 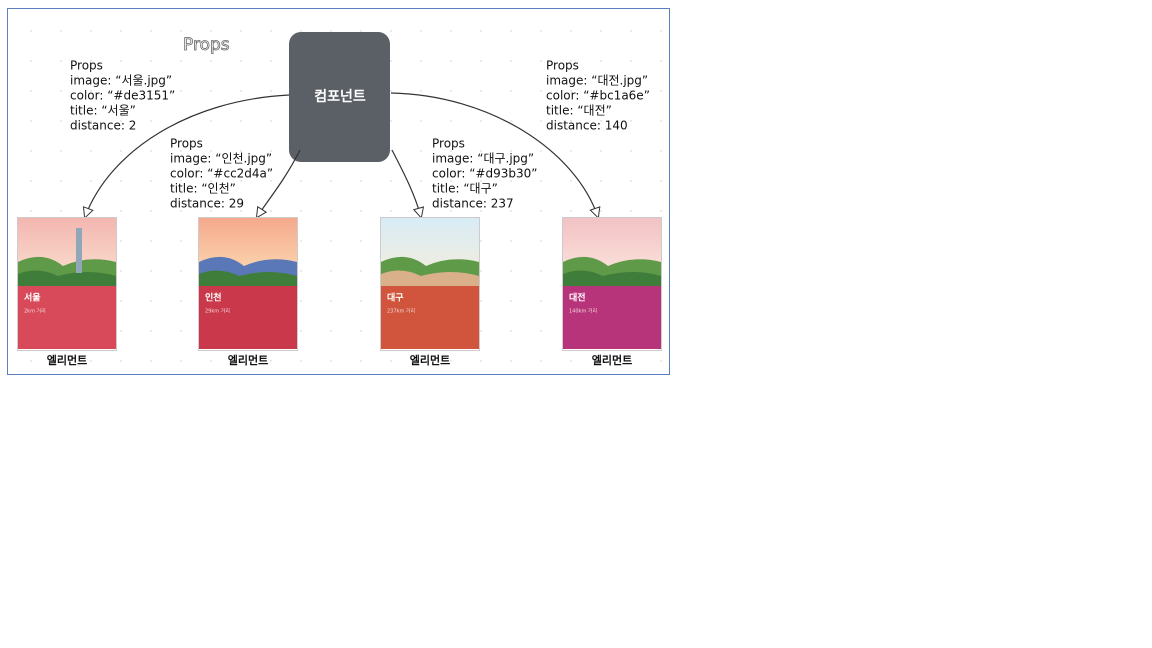 What do you see at coordinates (577, 298) in the screenshot?
I see `card-title: 대전` at bounding box center [577, 298].